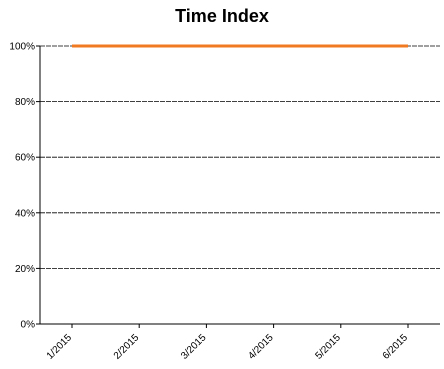  I want to click on x-tick-label: 6/2015, so click(396, 347).